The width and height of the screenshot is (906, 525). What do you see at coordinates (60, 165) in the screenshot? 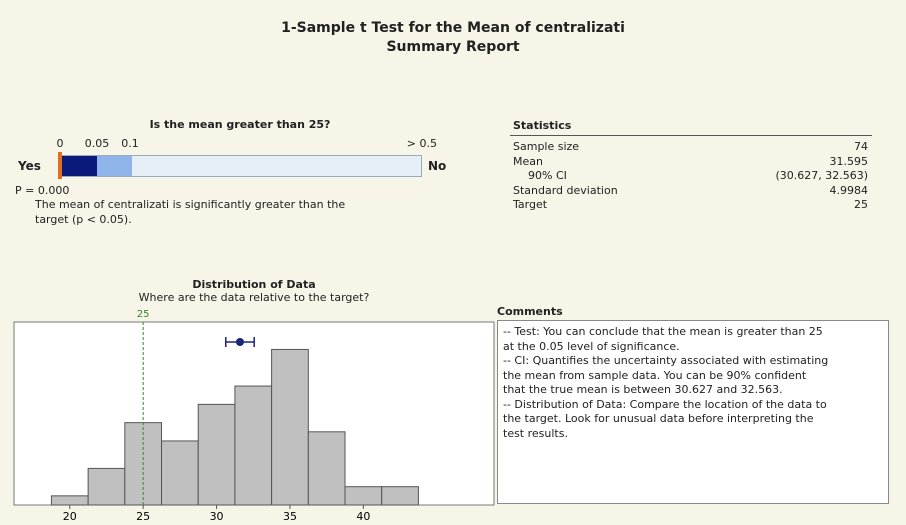
I see `pvalue-marker` at bounding box center [60, 165].